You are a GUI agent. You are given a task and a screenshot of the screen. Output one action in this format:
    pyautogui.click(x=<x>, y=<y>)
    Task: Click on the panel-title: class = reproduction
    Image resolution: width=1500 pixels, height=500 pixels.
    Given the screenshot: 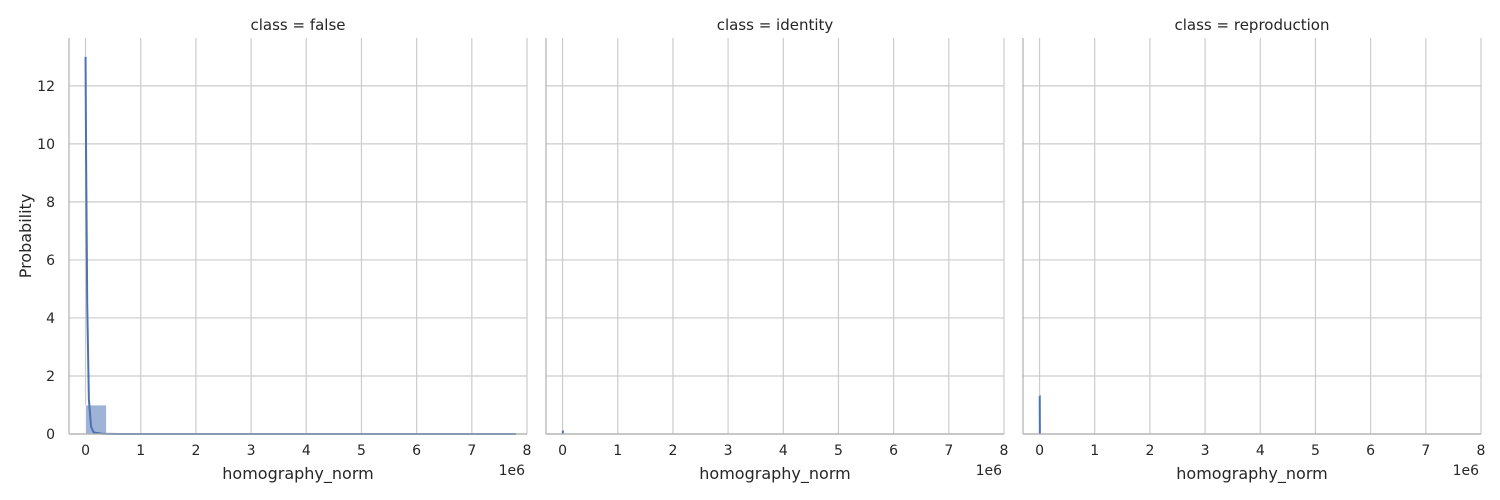 What is the action you would take?
    pyautogui.click(x=1252, y=25)
    